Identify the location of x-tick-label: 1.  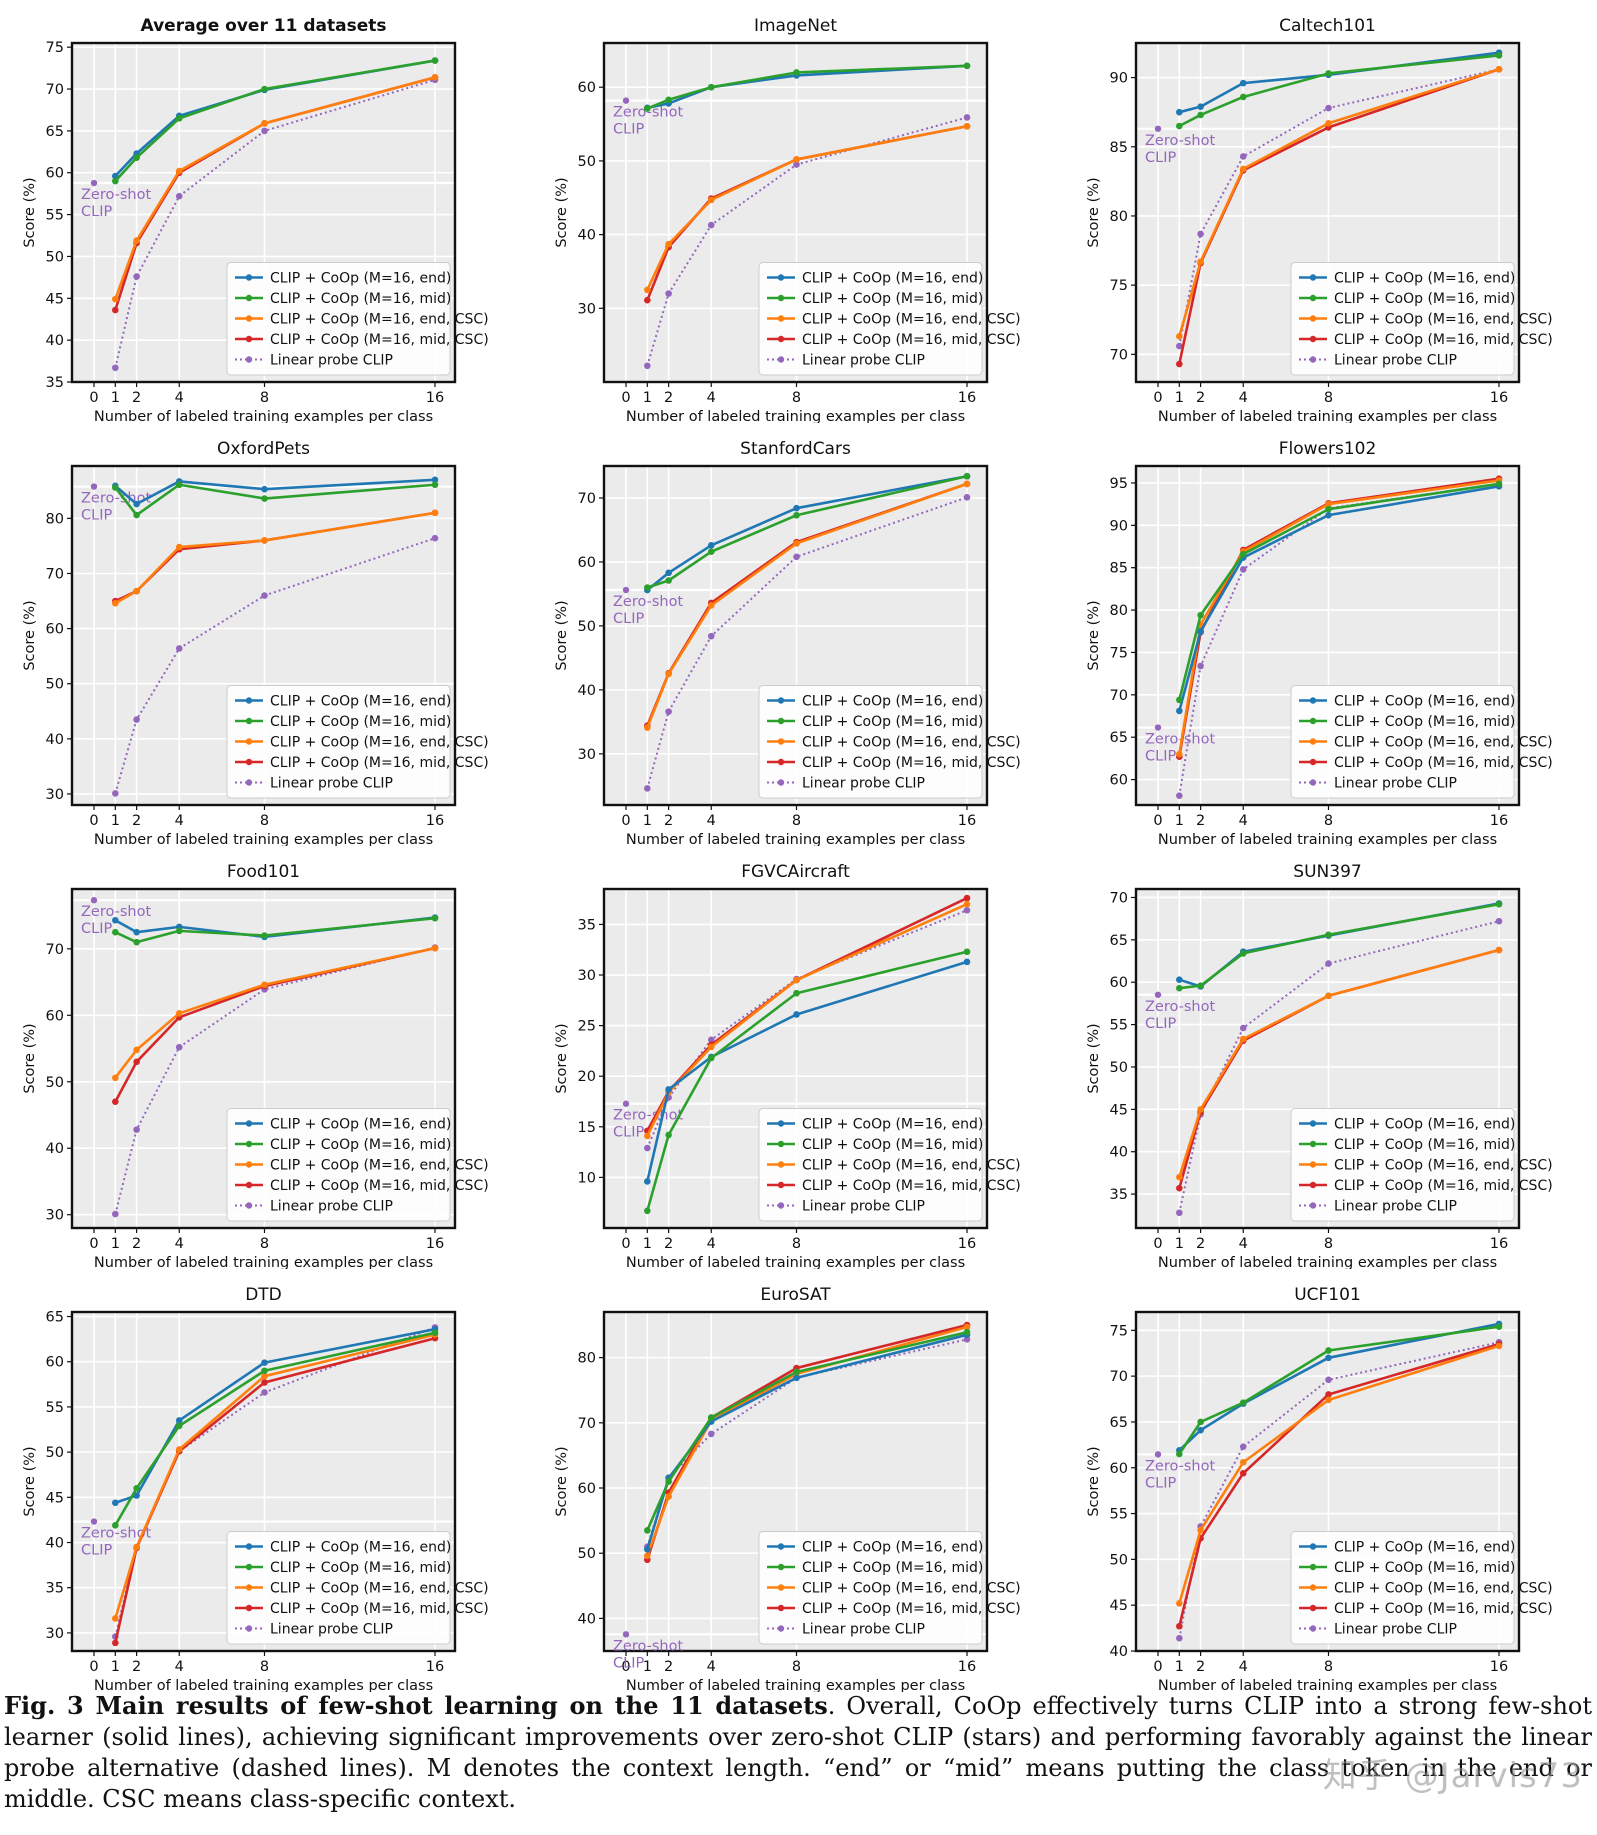
(647, 821).